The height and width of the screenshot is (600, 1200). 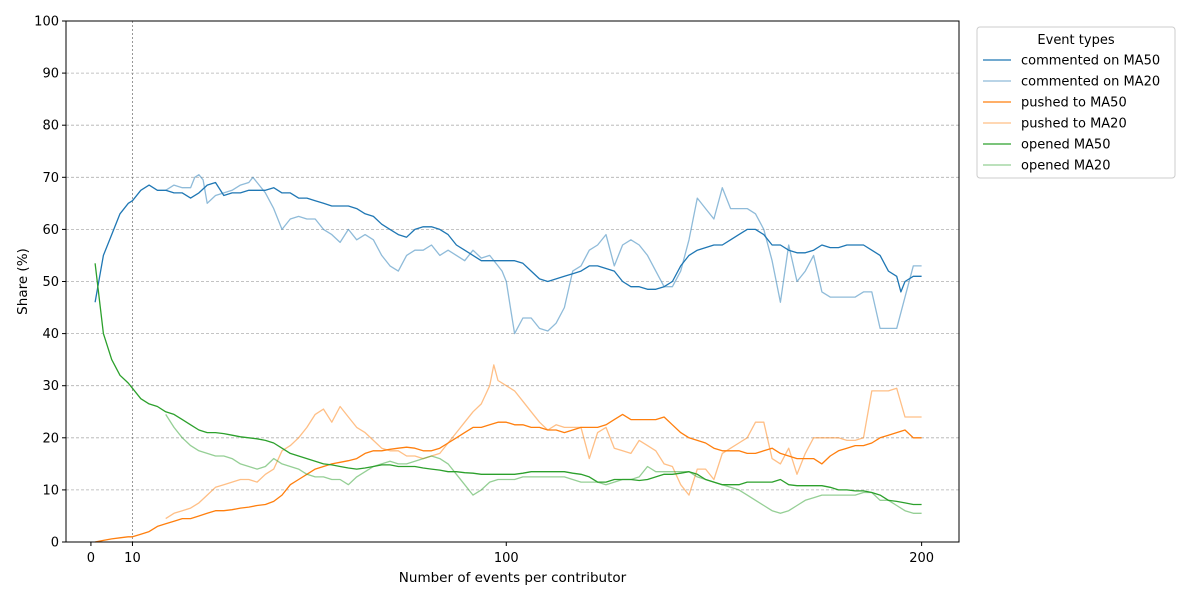 What do you see at coordinates (1090, 82) in the screenshot?
I see `legend-label: commented on MA20` at bounding box center [1090, 82].